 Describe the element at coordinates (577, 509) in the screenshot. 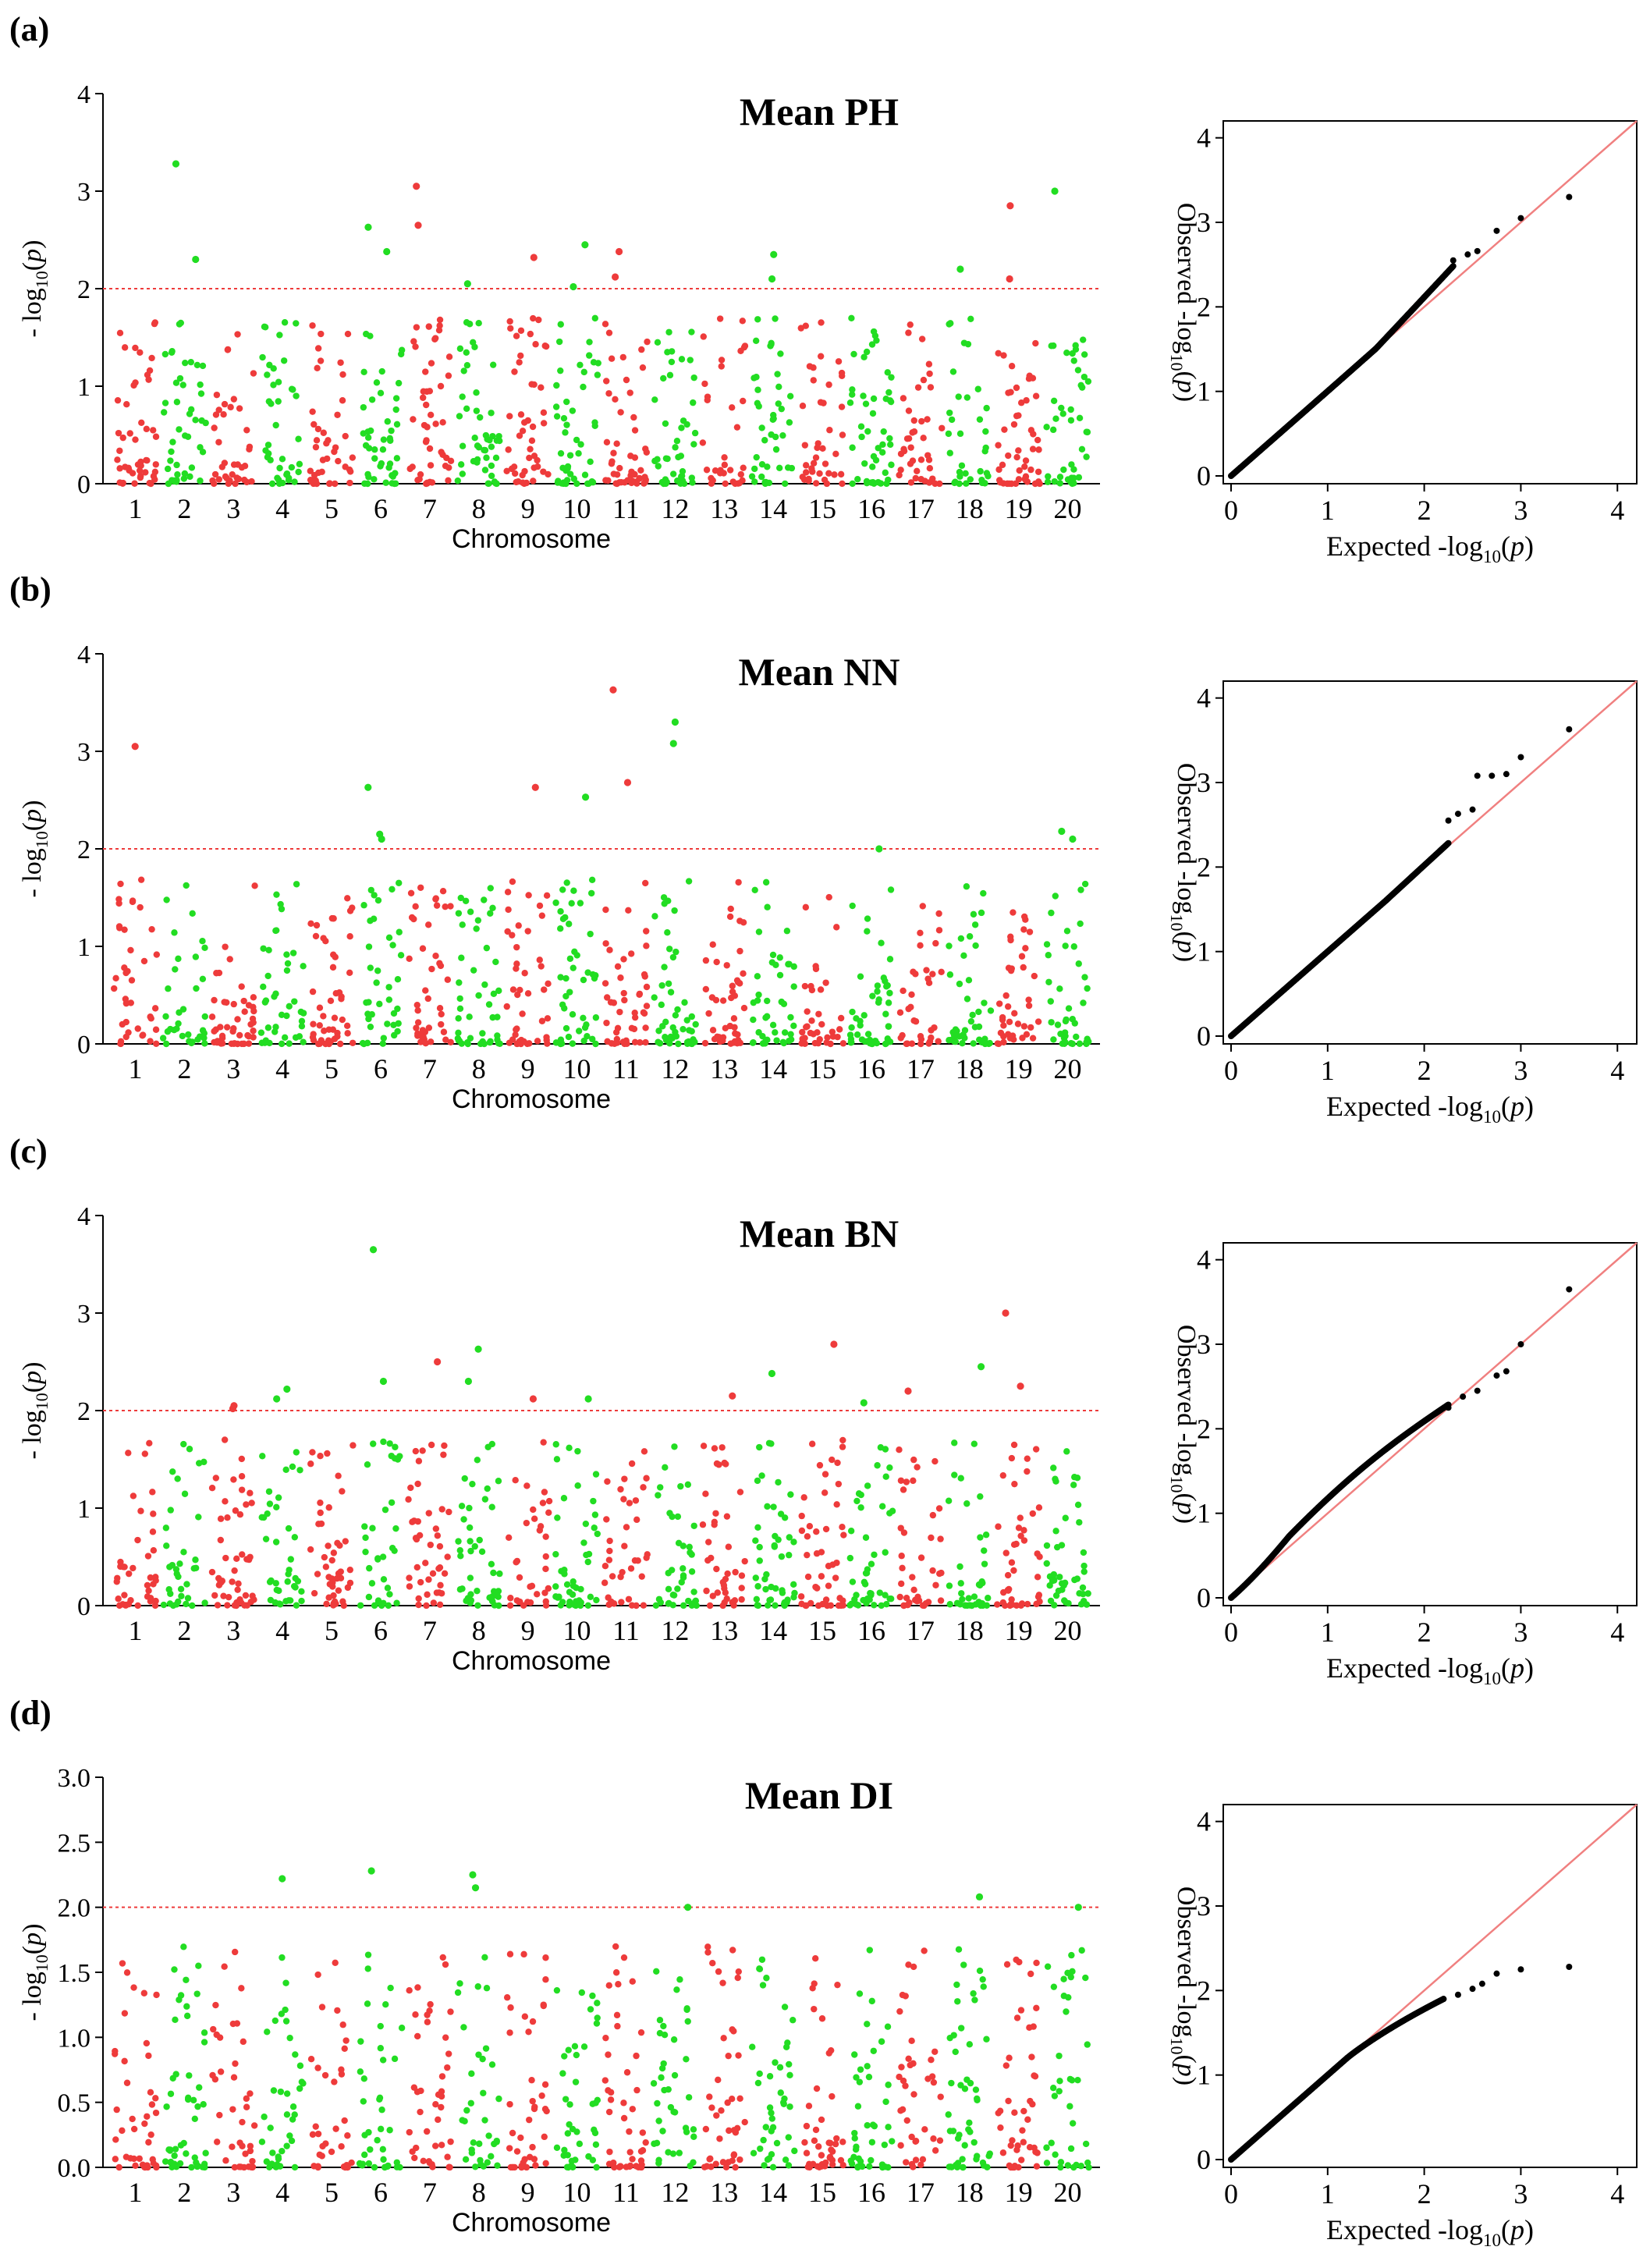

I see `chromosome-tick-label: 10` at that location.